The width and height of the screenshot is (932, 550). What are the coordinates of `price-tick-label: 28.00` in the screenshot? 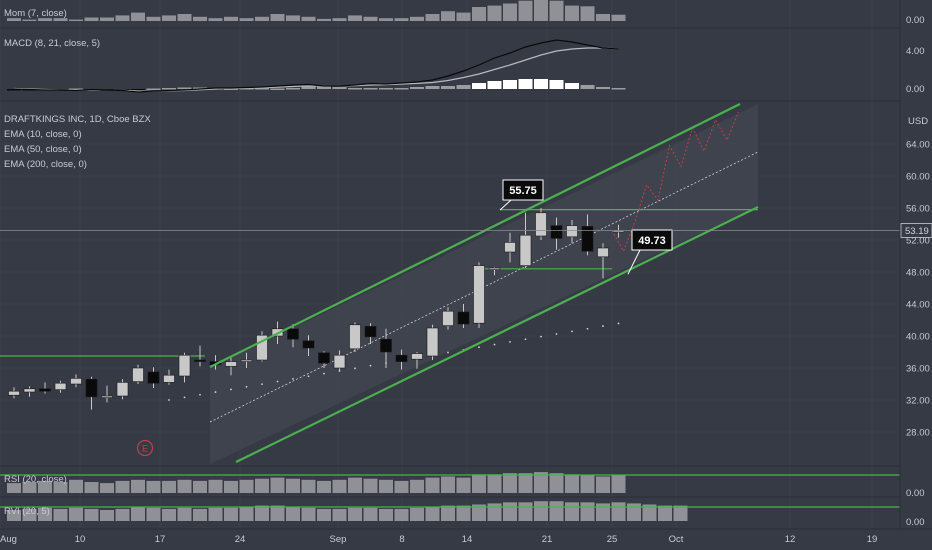 It's located at (918, 433).